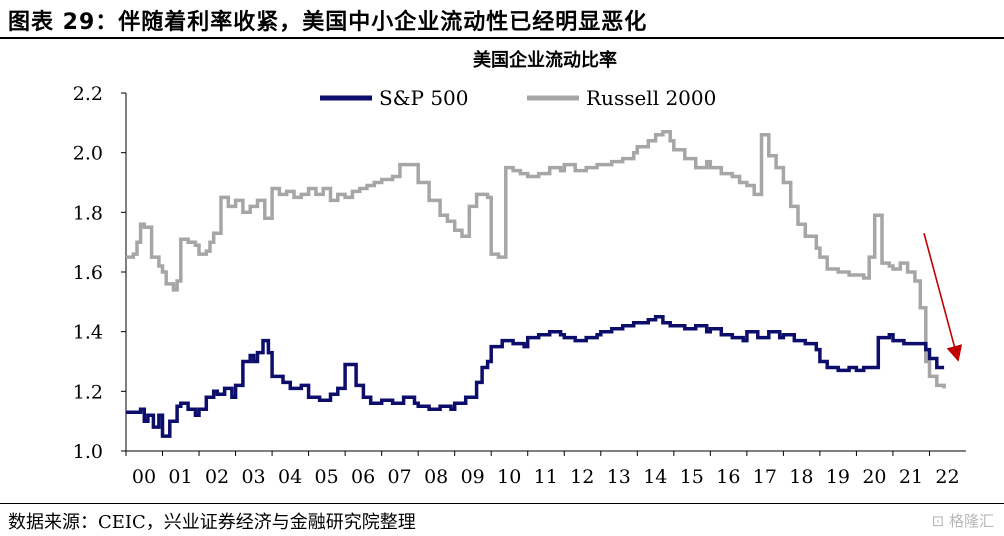 This screenshot has width=1004, height=536. What do you see at coordinates (947, 477) in the screenshot?
I see `x-tick-label: 22` at bounding box center [947, 477].